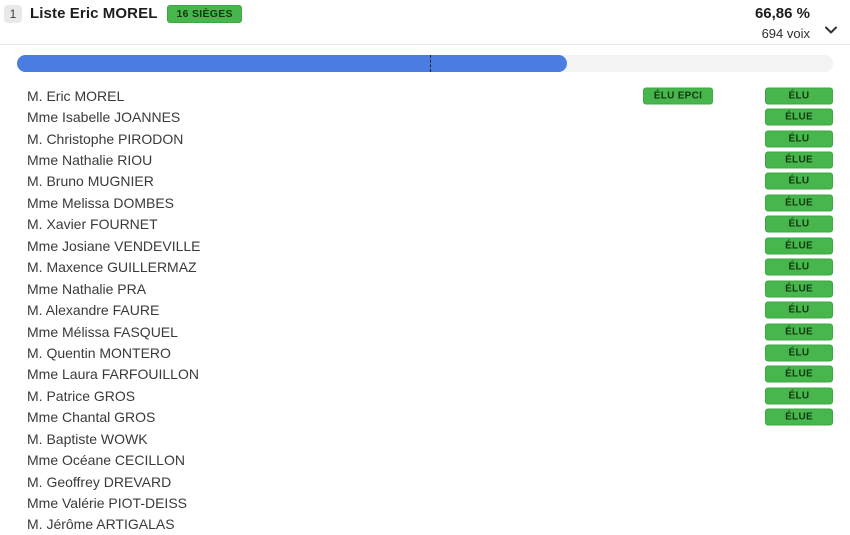 The height and width of the screenshot is (535, 850). I want to click on candidate-row: Mme Isabelle JOANNES ÉLUE, so click(425, 116).